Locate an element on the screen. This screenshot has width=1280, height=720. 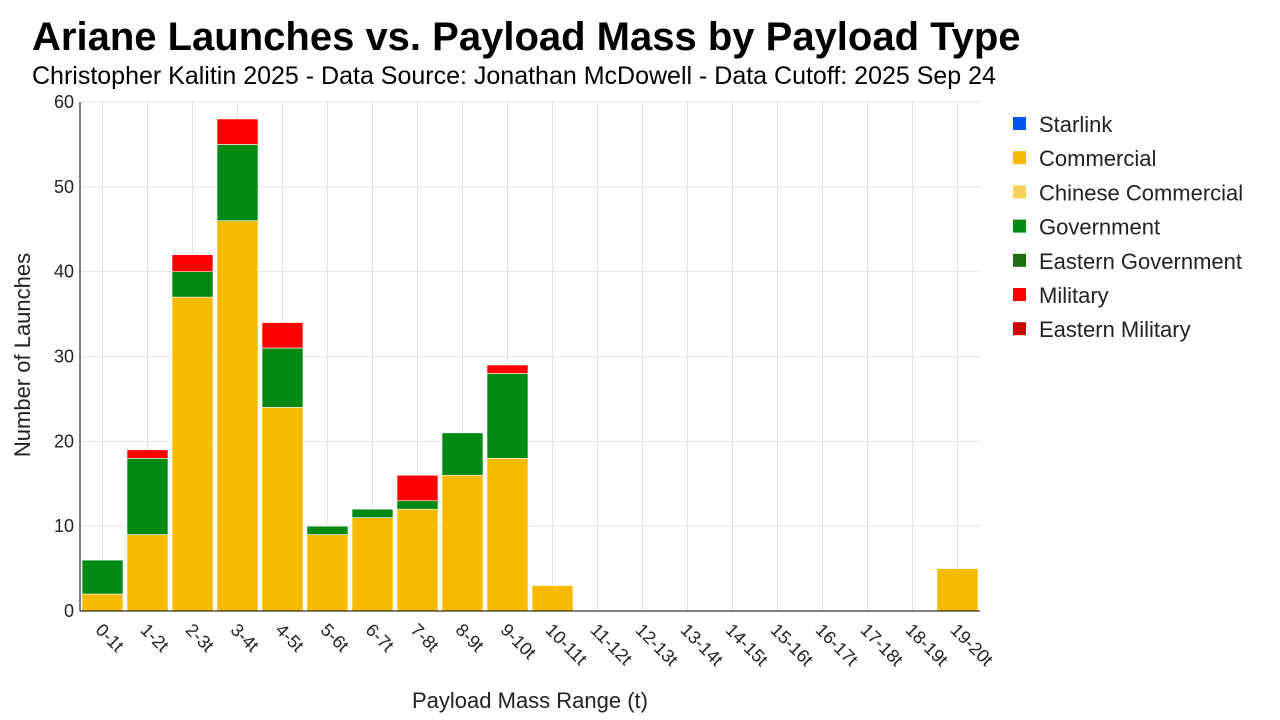
x-tick-label: 2-3t is located at coordinates (200, 638).